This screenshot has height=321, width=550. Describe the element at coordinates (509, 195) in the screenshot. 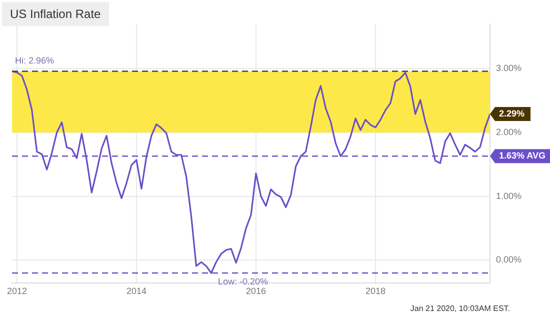

I see `y-tick-label: 1.00%` at that location.